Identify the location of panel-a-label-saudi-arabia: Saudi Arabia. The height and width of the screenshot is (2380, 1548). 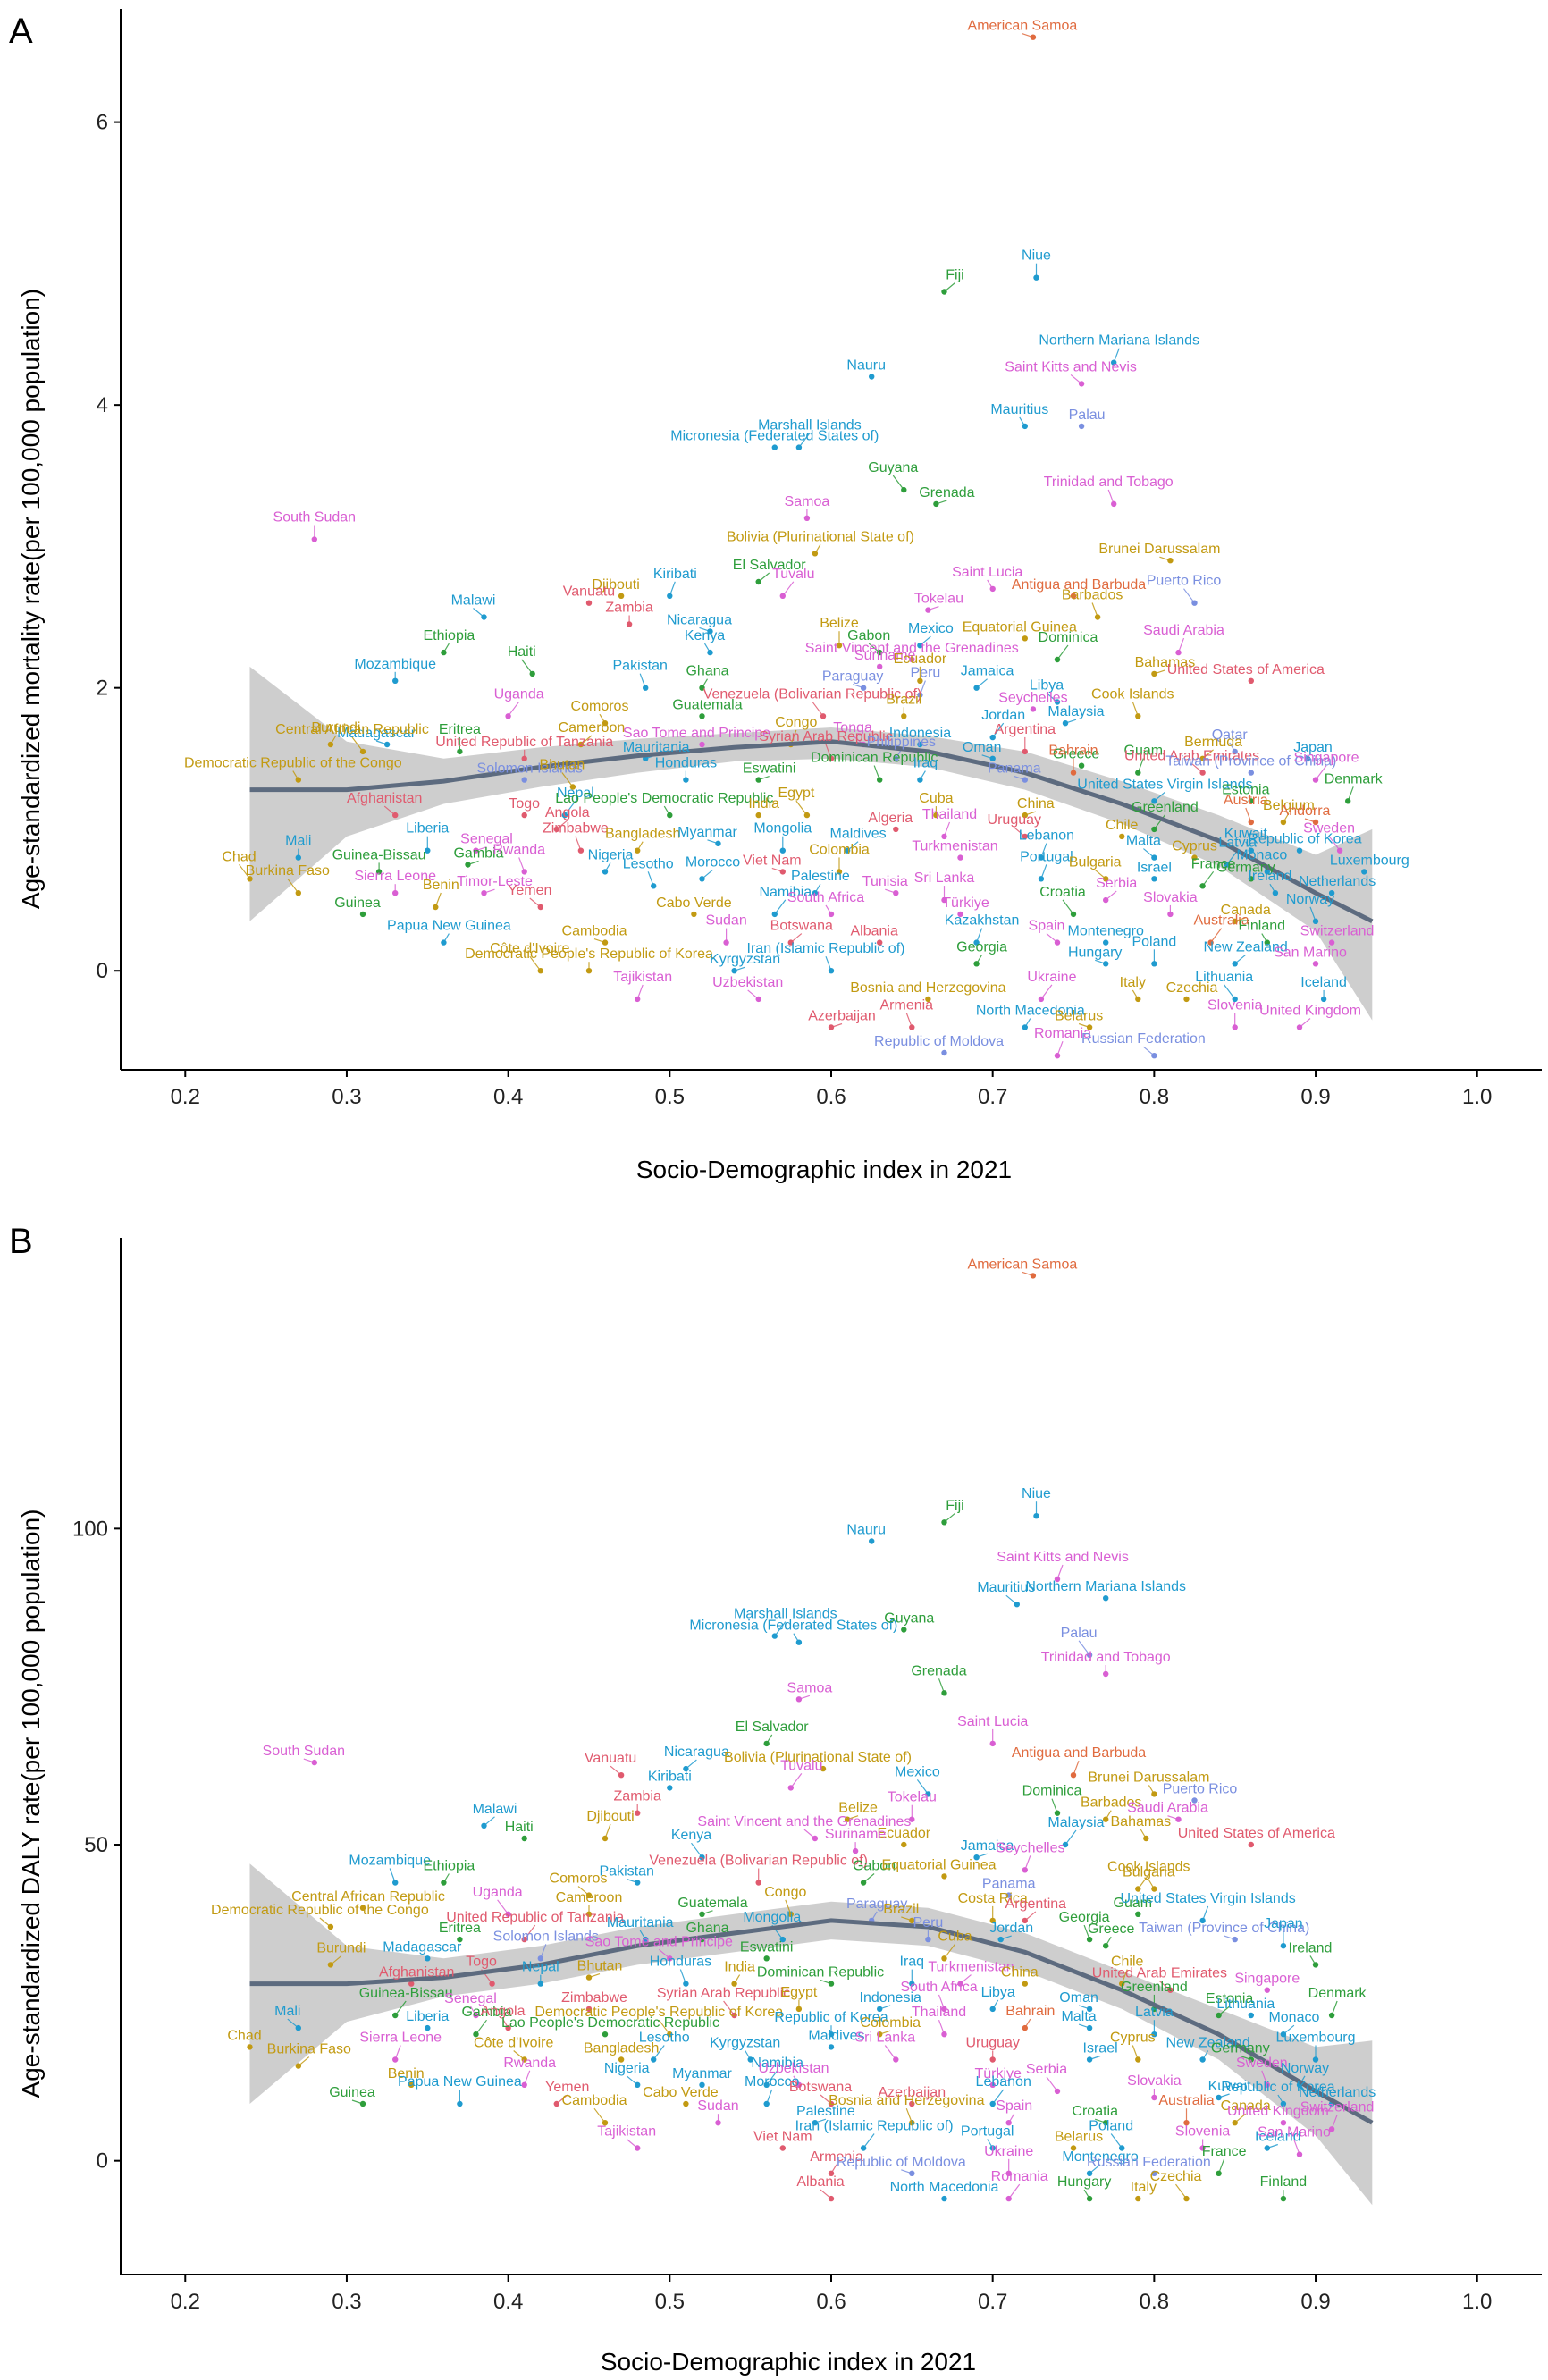
(1184, 630).